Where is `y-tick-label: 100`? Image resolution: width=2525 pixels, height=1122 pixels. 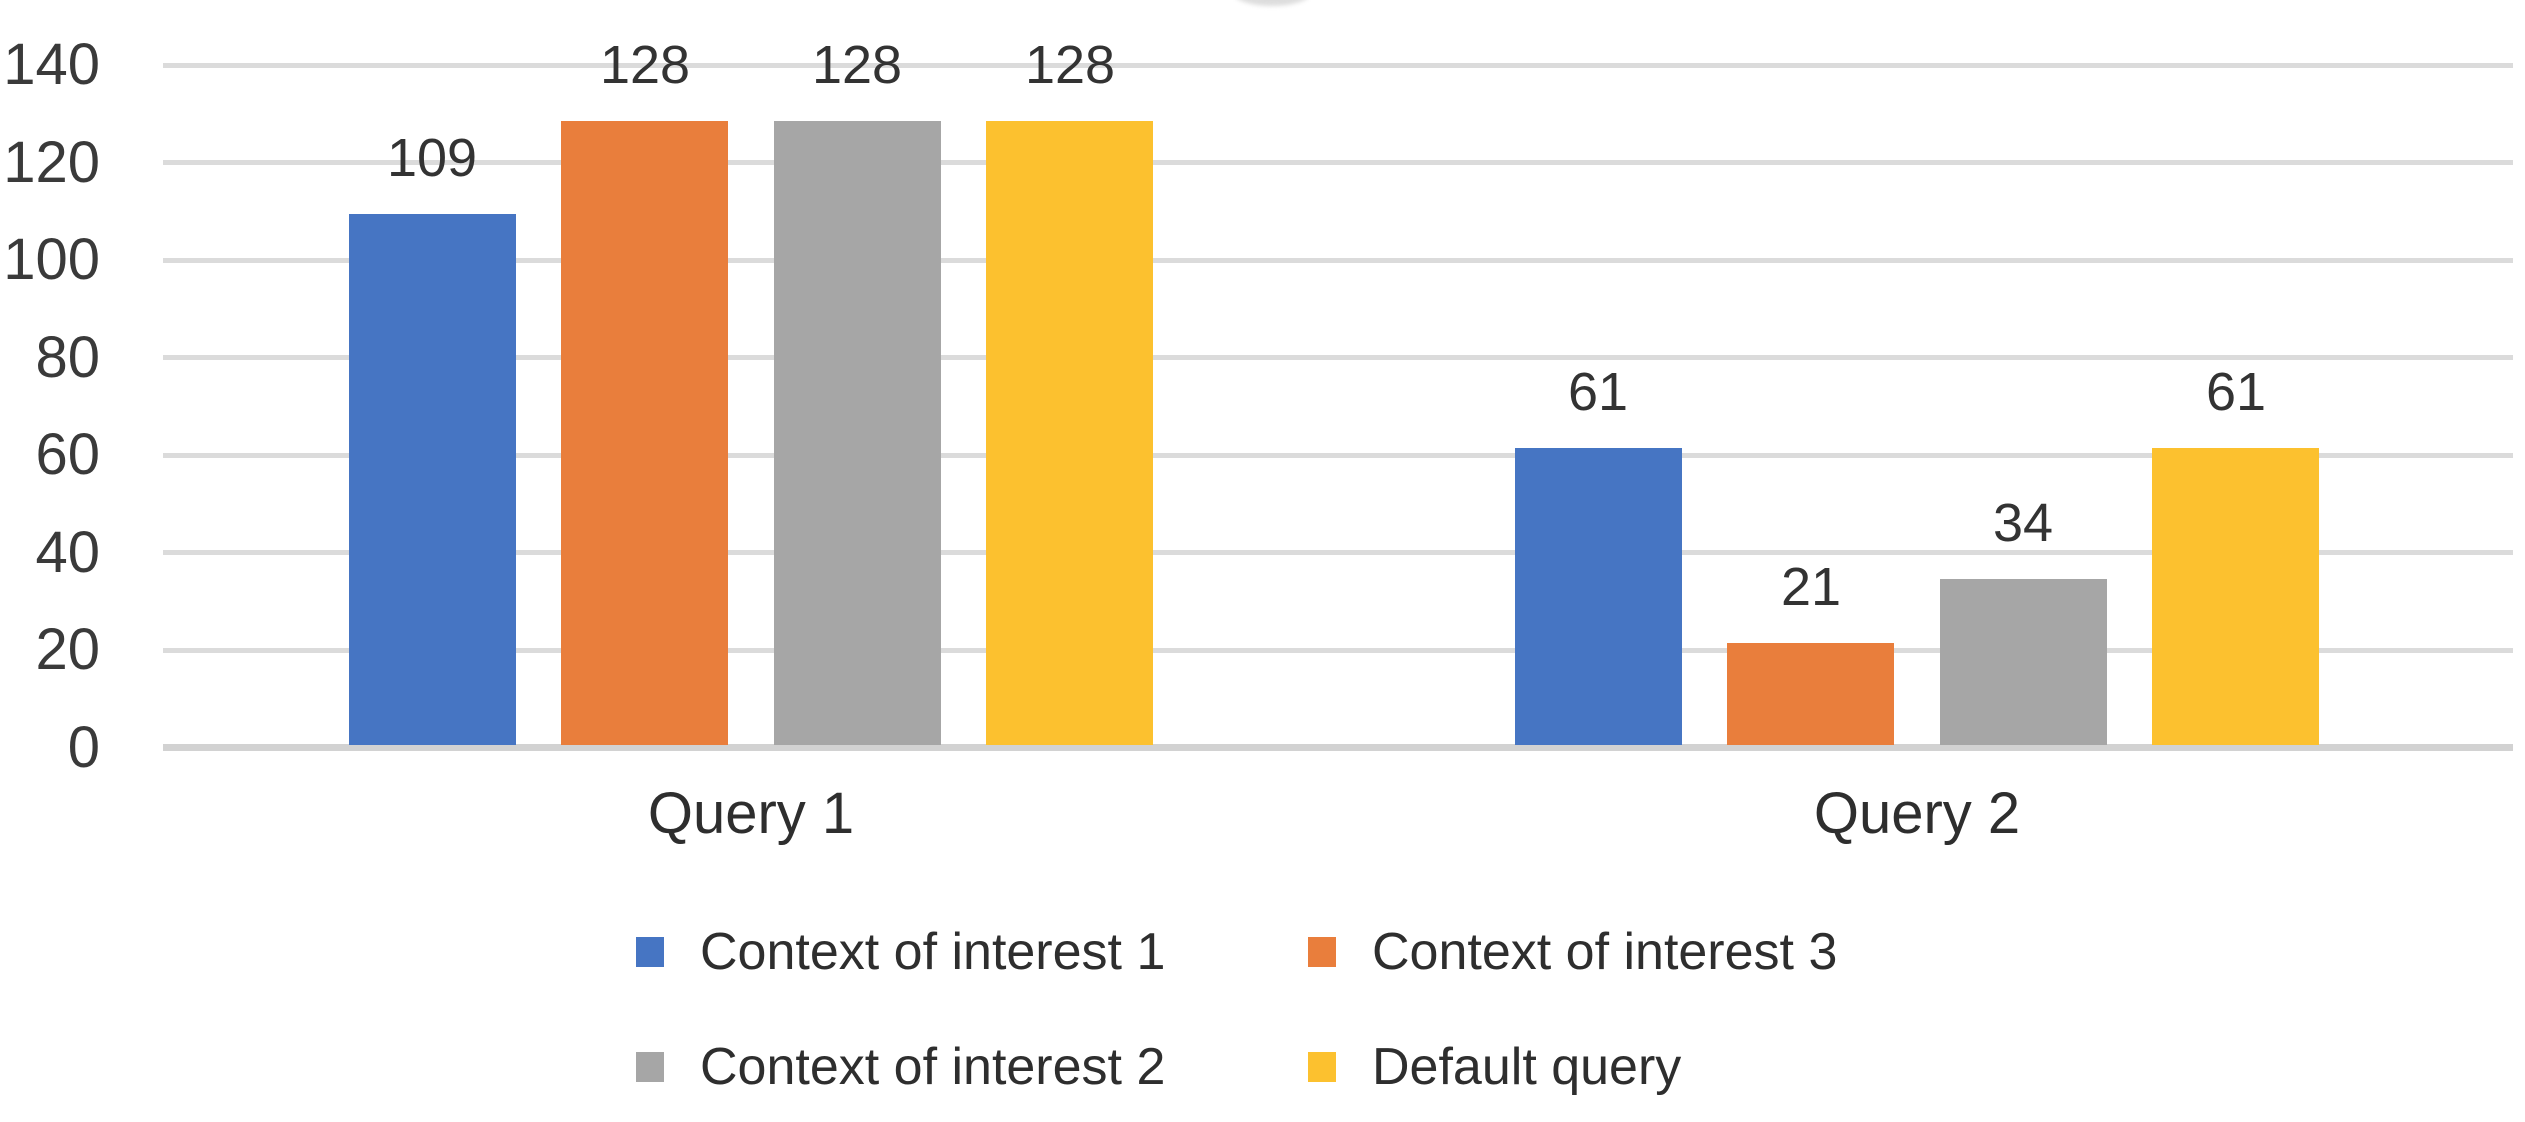 y-tick-label: 100 is located at coordinates (51, 259).